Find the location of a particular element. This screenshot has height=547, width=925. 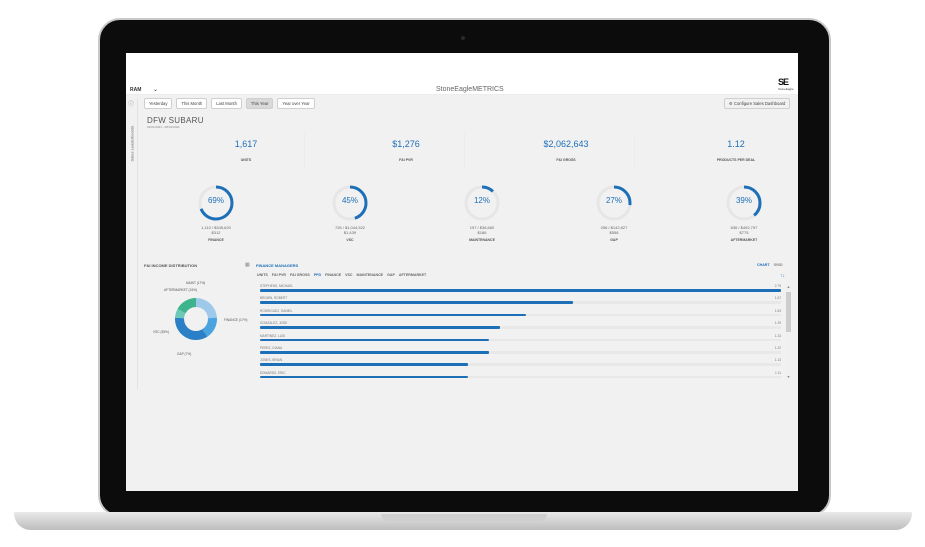

gauge-line2: $1,439 is located at coordinates (350, 232).